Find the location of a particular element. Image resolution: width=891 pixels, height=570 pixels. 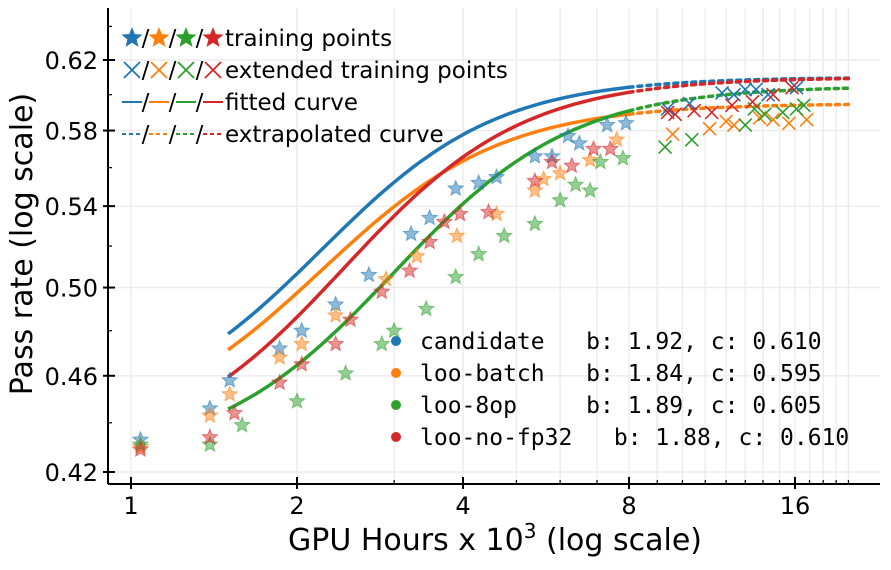

legend-entry-extrapolated-curve: / / / is located at coordinates (172, 135).